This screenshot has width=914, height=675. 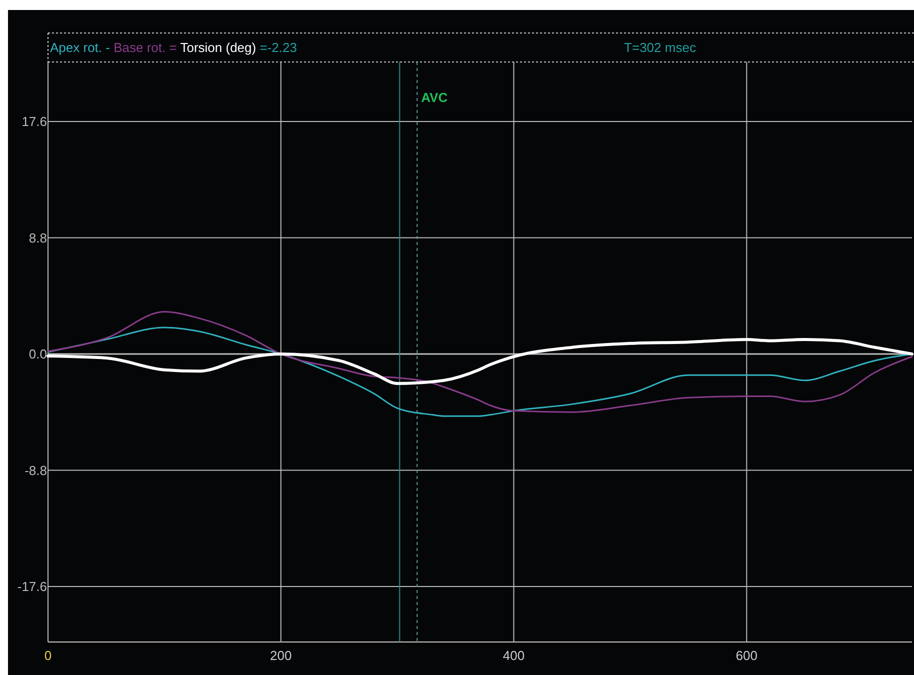 What do you see at coordinates (37, 238) in the screenshot?
I see `y-tick-label: 8.8` at bounding box center [37, 238].